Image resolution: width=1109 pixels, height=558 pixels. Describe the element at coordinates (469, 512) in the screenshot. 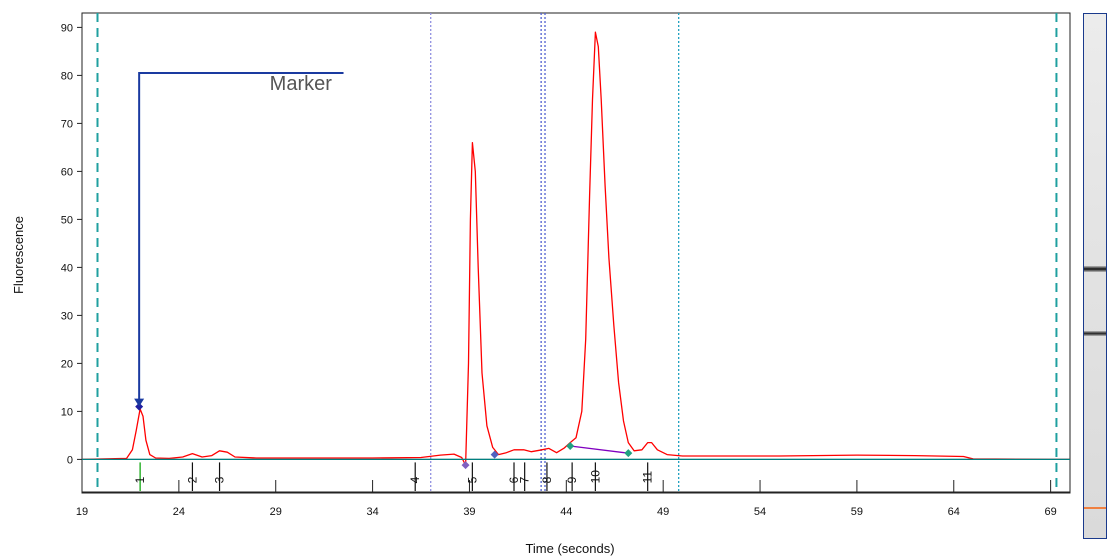

I see `x-tick-label: 39` at that location.